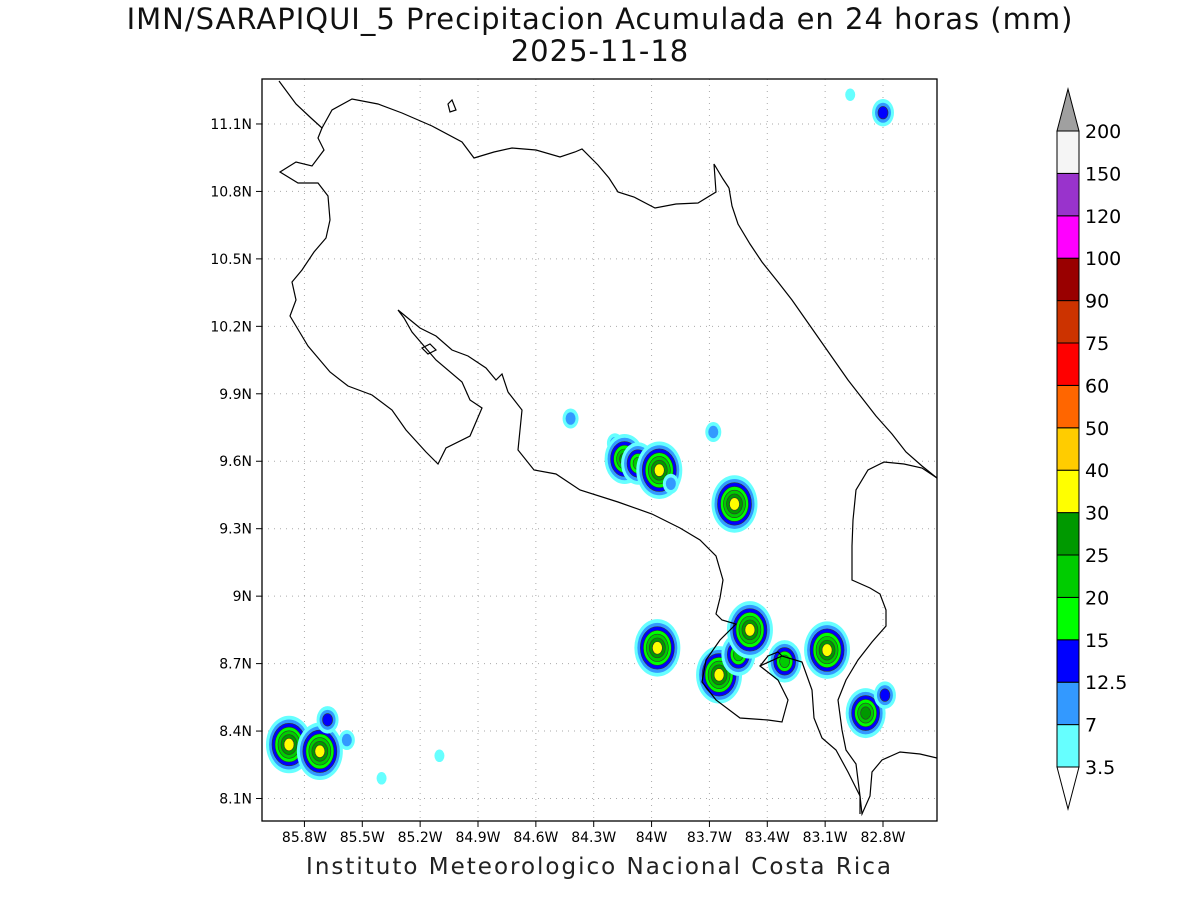 This screenshot has width=1200, height=900. I want to click on caribbean-coastline, so click(832, 333).